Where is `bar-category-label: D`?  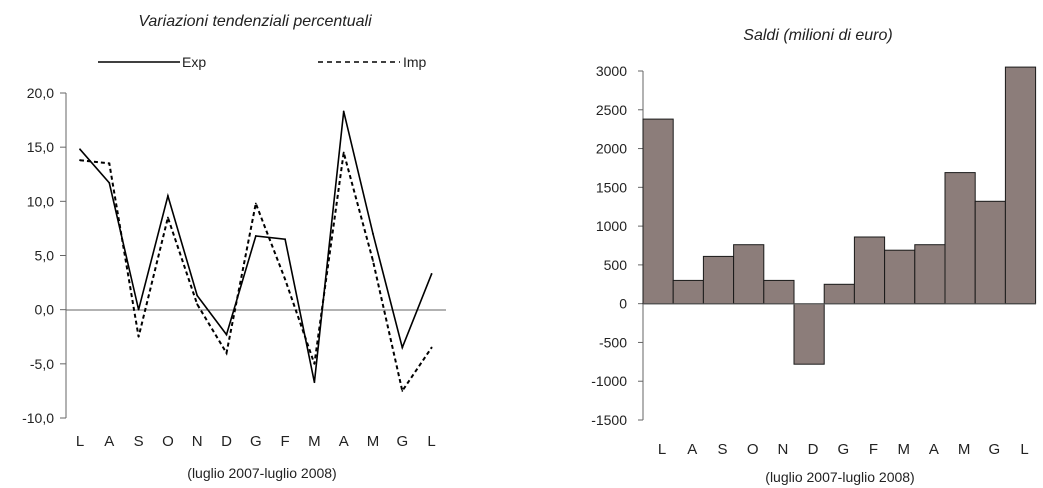 bar-category-label: D is located at coordinates (813, 449).